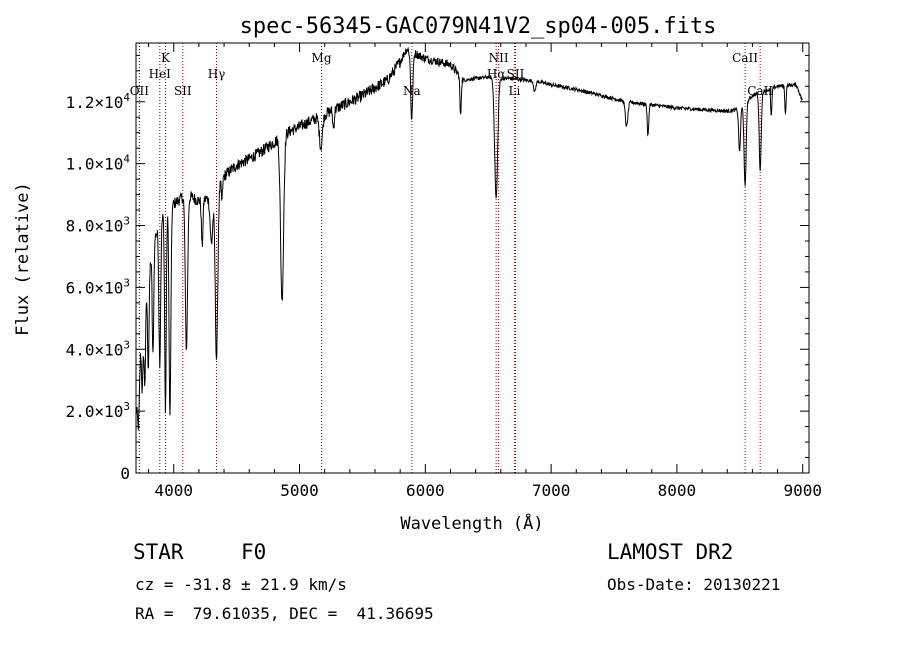  Describe the element at coordinates (551, 490) in the screenshot. I see `x-tick-label: 7000` at that location.